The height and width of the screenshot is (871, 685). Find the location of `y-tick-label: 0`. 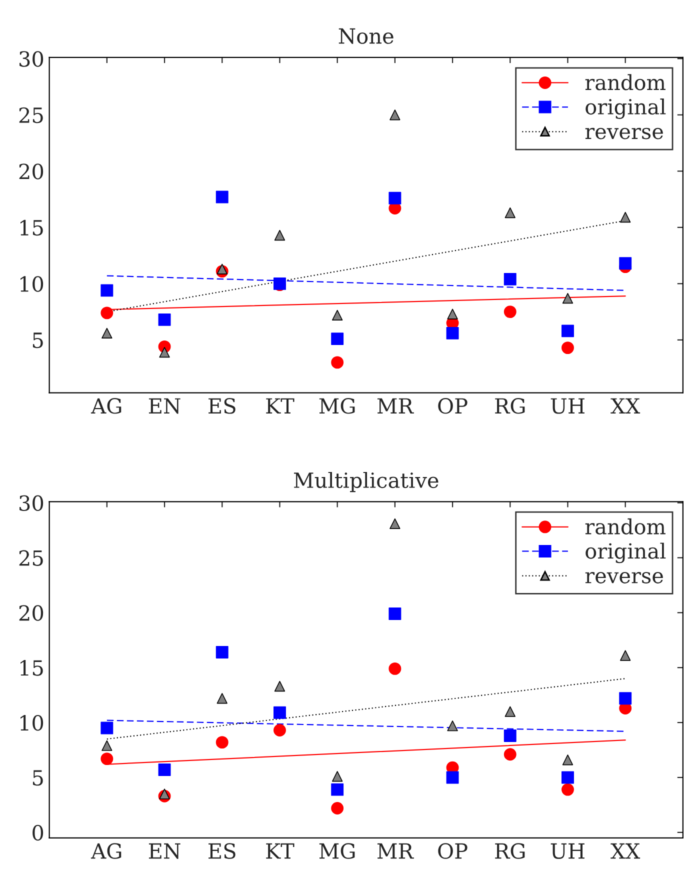

y-tick-label: 0 is located at coordinates (38, 832).